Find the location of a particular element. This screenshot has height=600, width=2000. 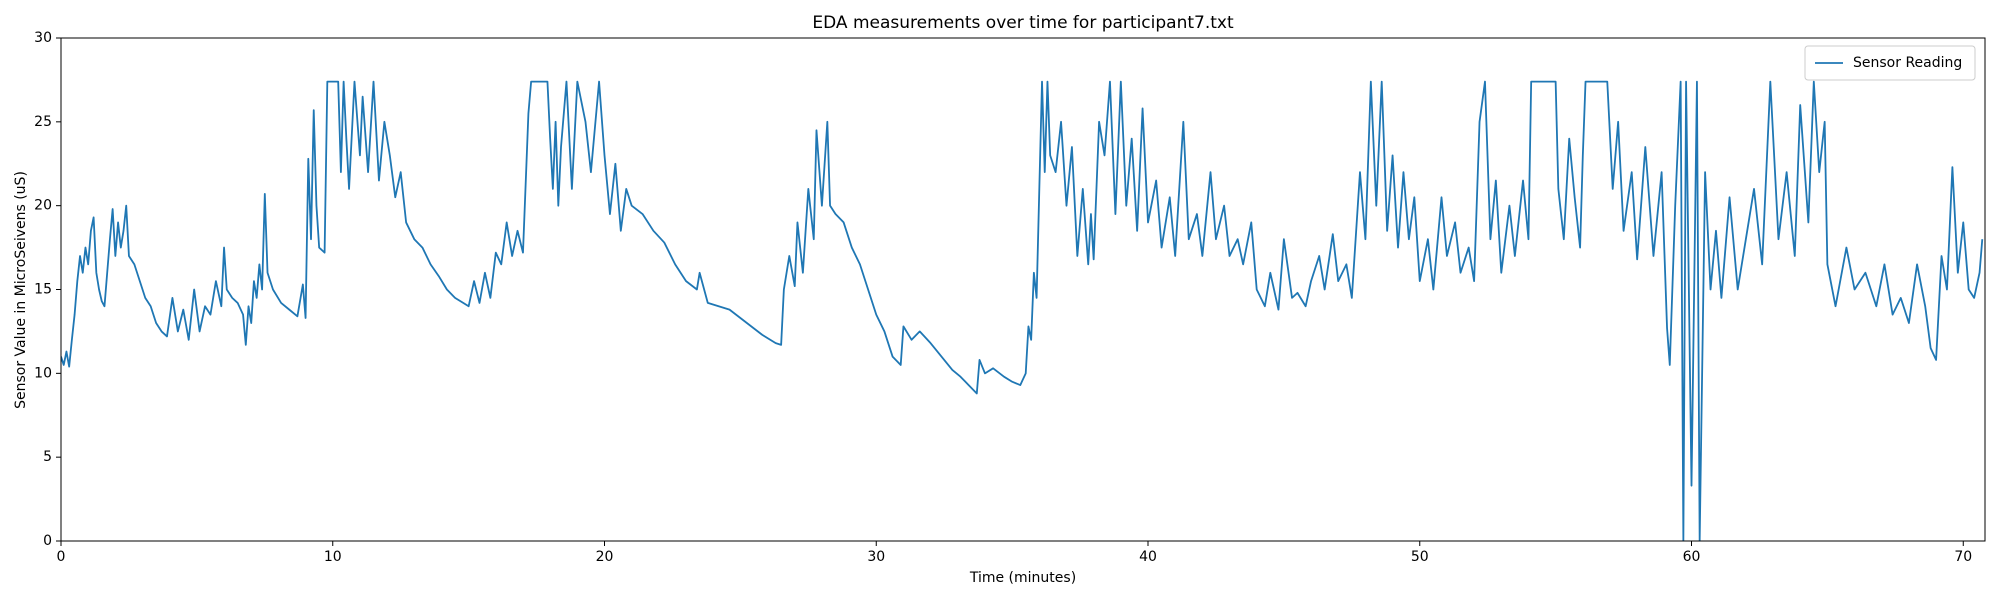

legend-label: Sensor Reading is located at coordinates (1907, 63).